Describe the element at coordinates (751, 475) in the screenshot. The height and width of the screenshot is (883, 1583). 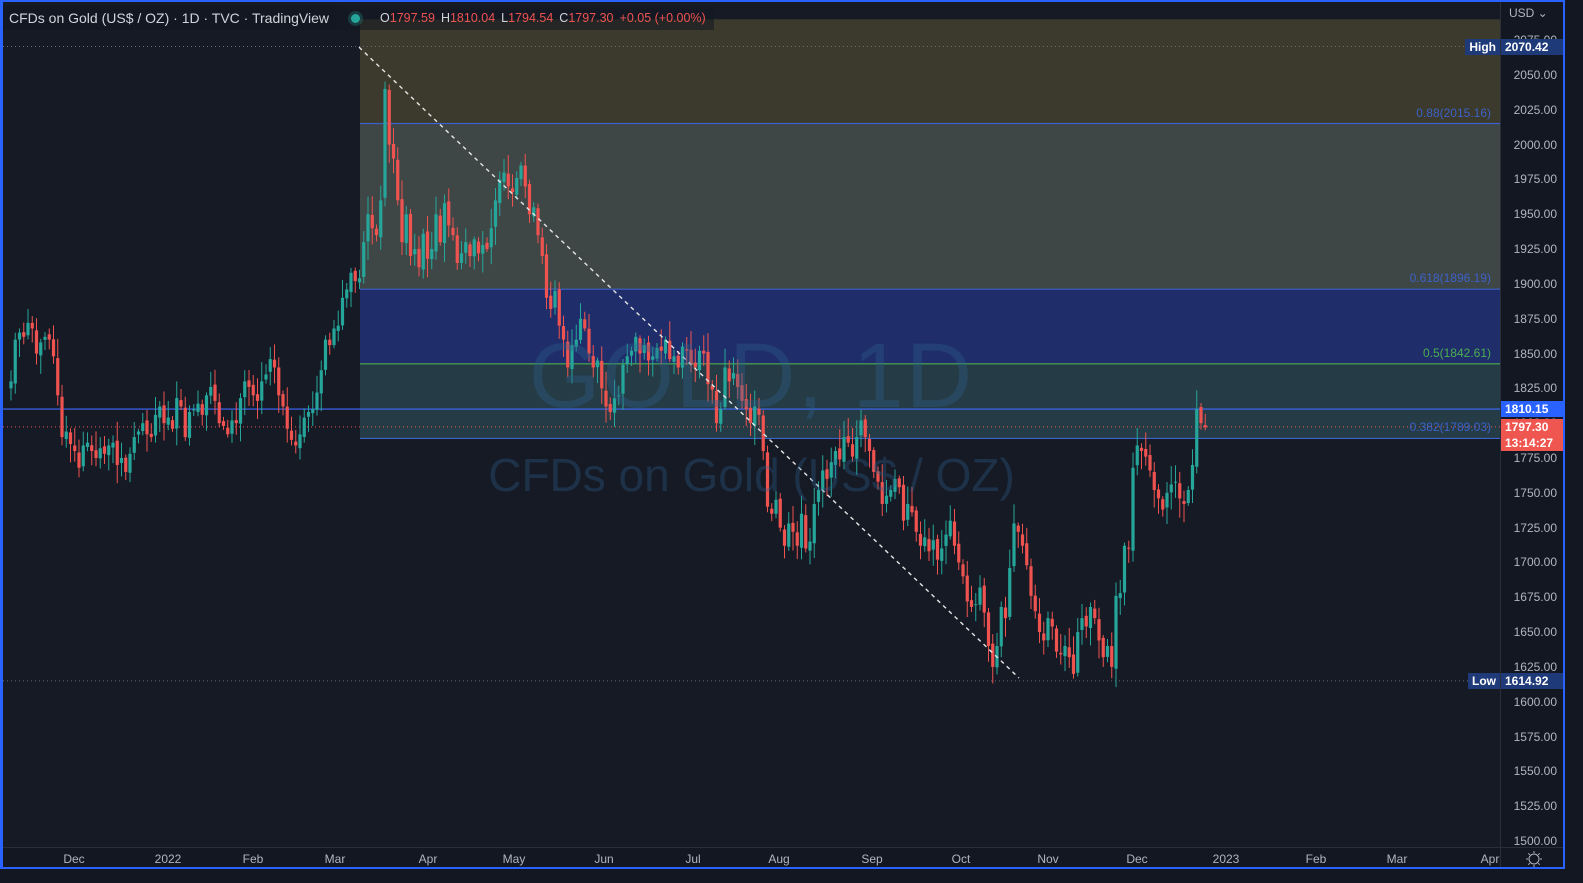
I see `description-watermark: CFDs on Gold (US$ / OZ)` at that location.